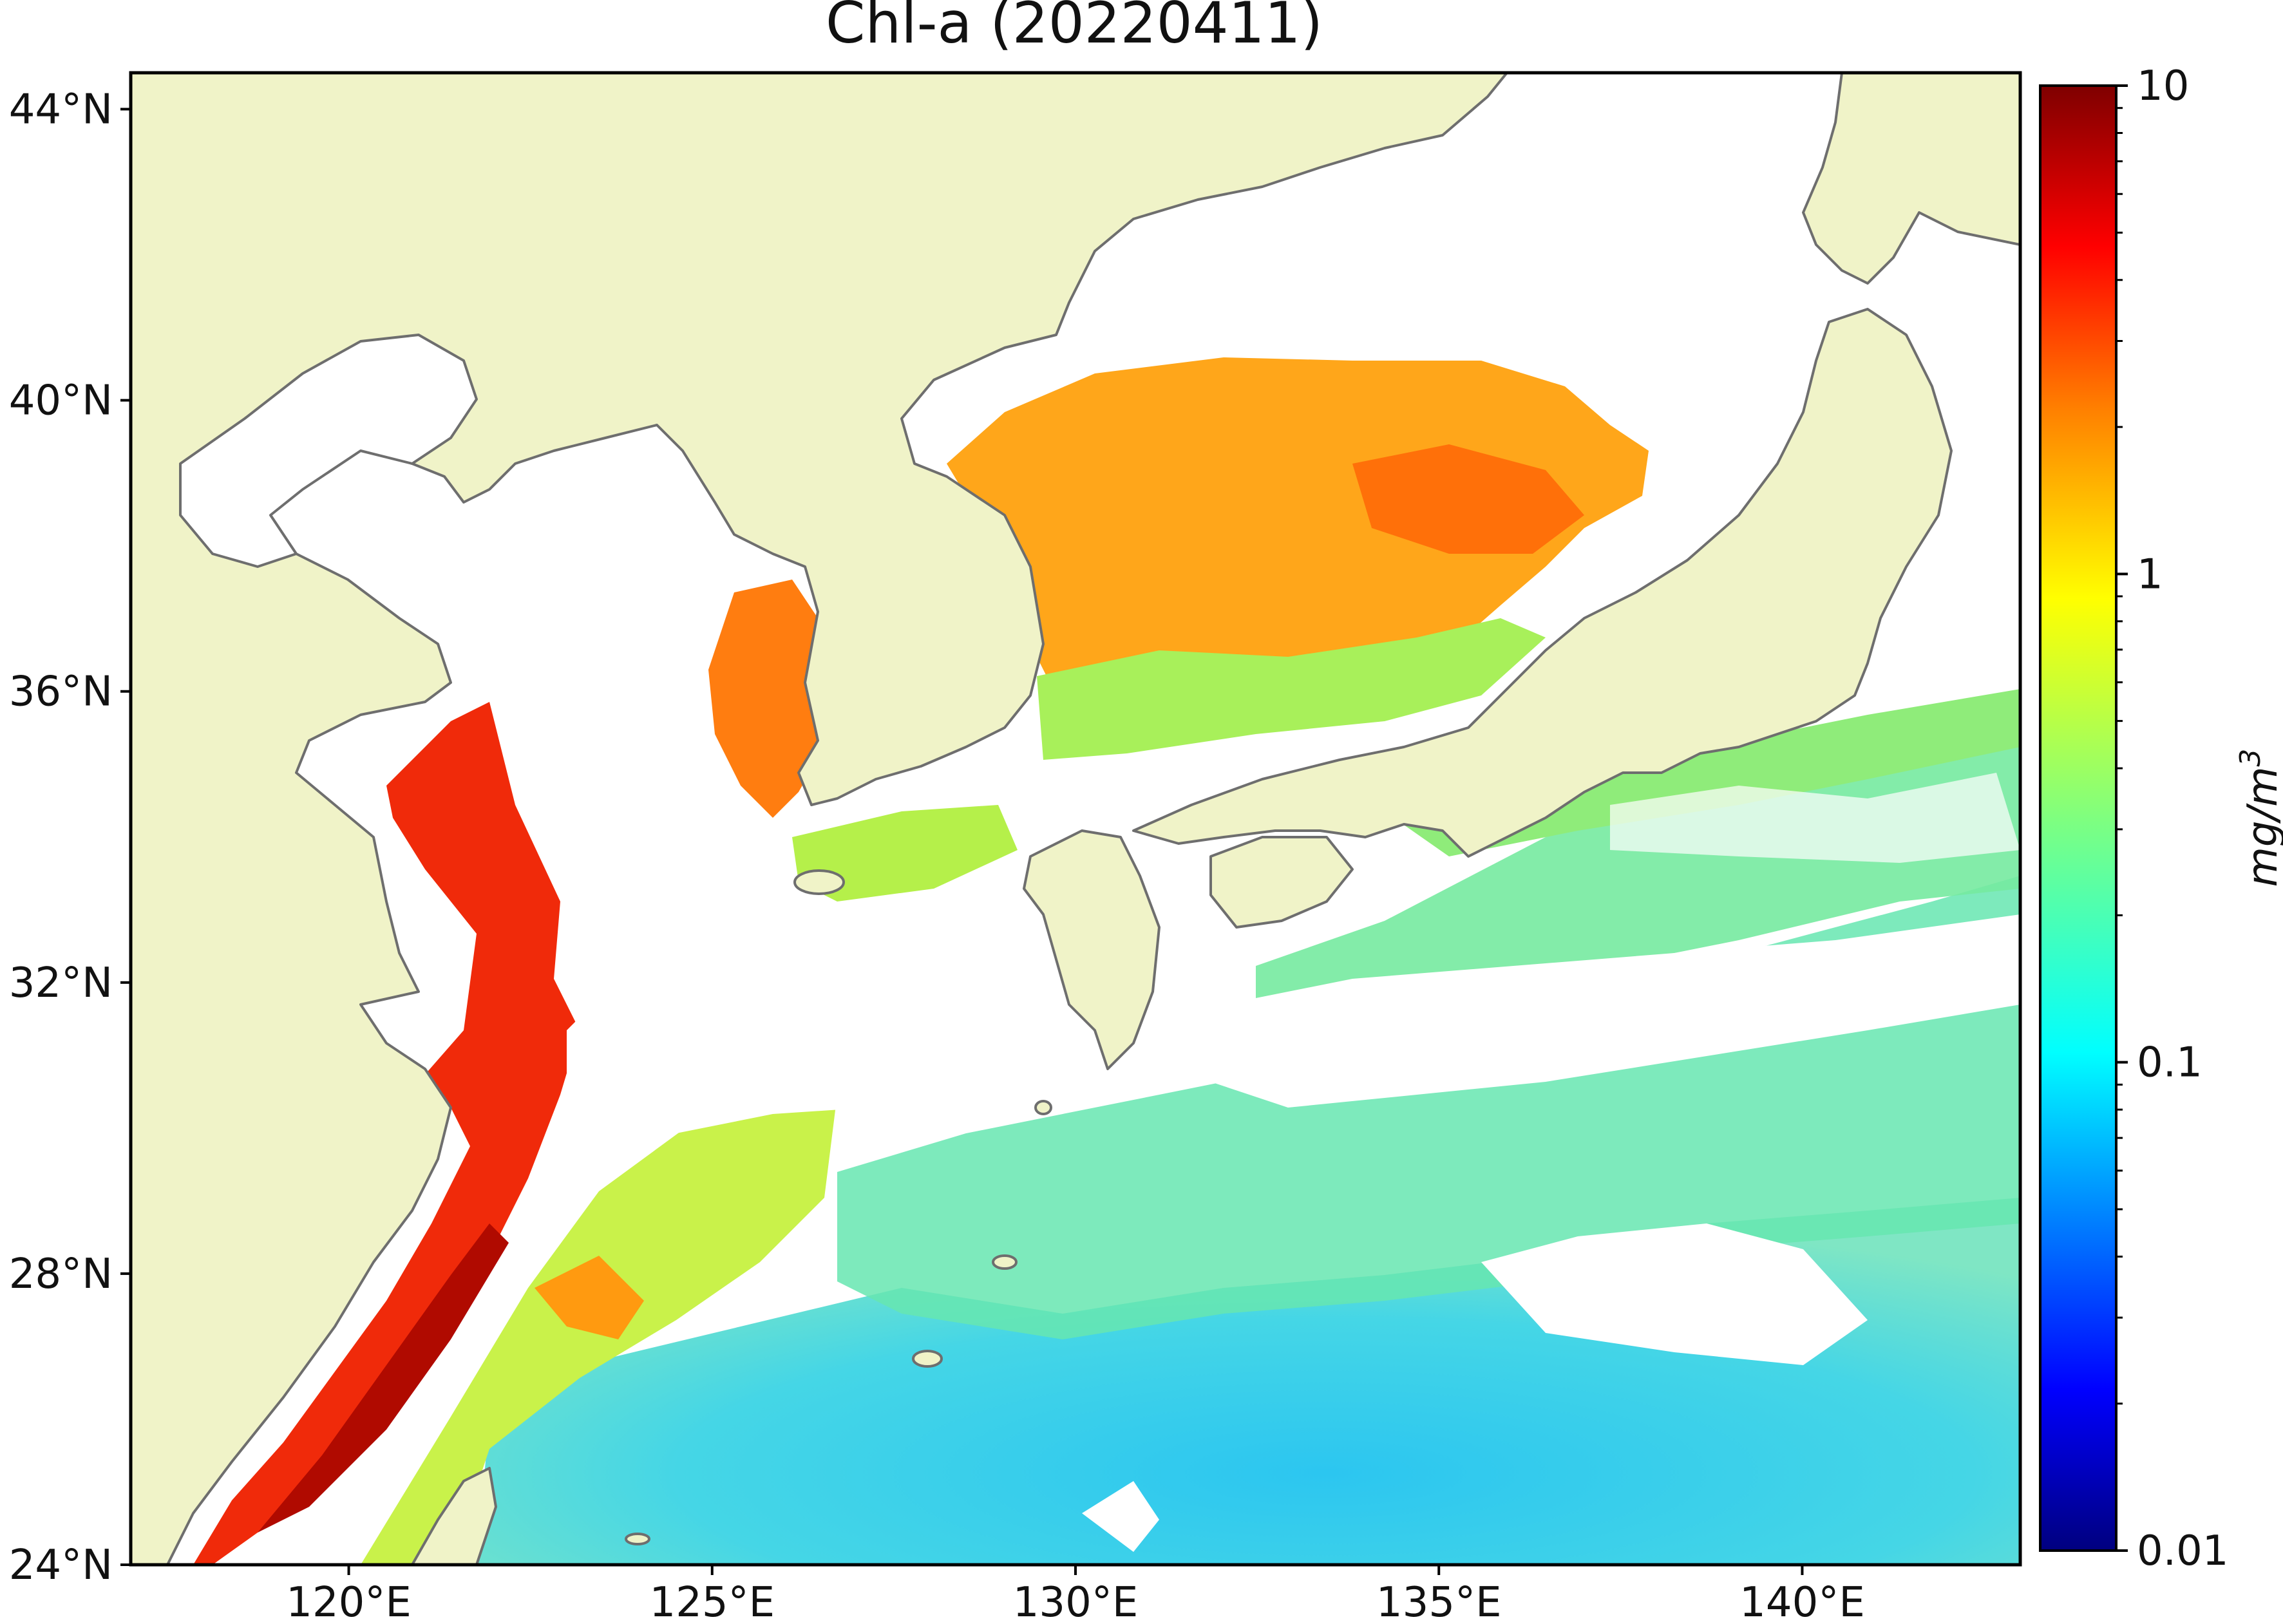  Describe the element at coordinates (1615, 1011) in the screenshot. I see `cloud-band-east` at that location.